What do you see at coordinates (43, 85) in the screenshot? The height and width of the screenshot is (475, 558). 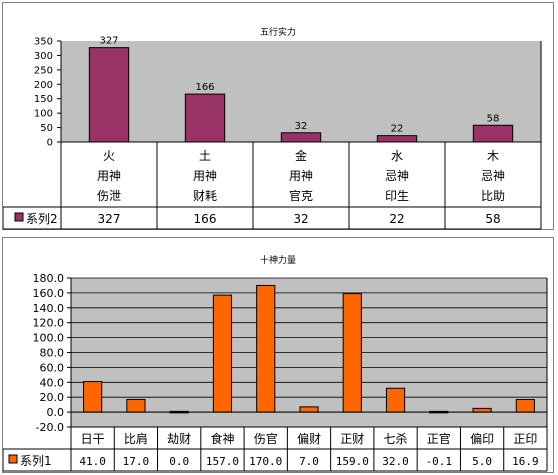 I see `y-tick-label: 200` at bounding box center [43, 85].